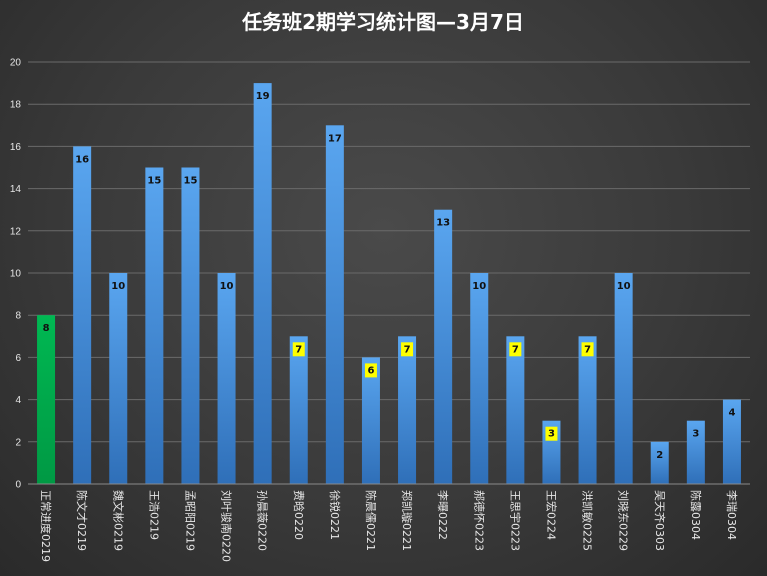  Describe the element at coordinates (731, 413) in the screenshot. I see `data-label: 4` at that location.